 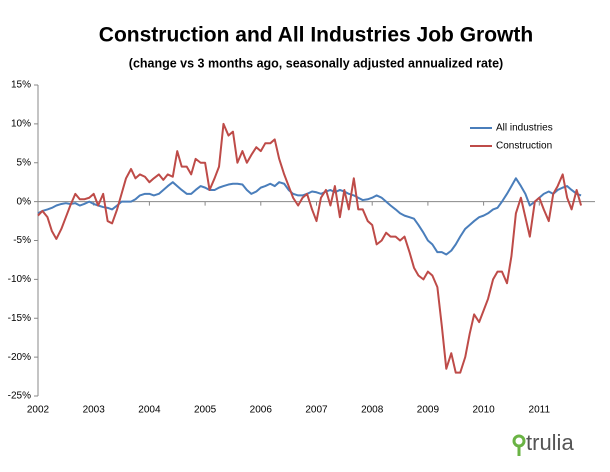 What do you see at coordinates (24, 162) in the screenshot?
I see `y-tick-label: 5%` at bounding box center [24, 162].